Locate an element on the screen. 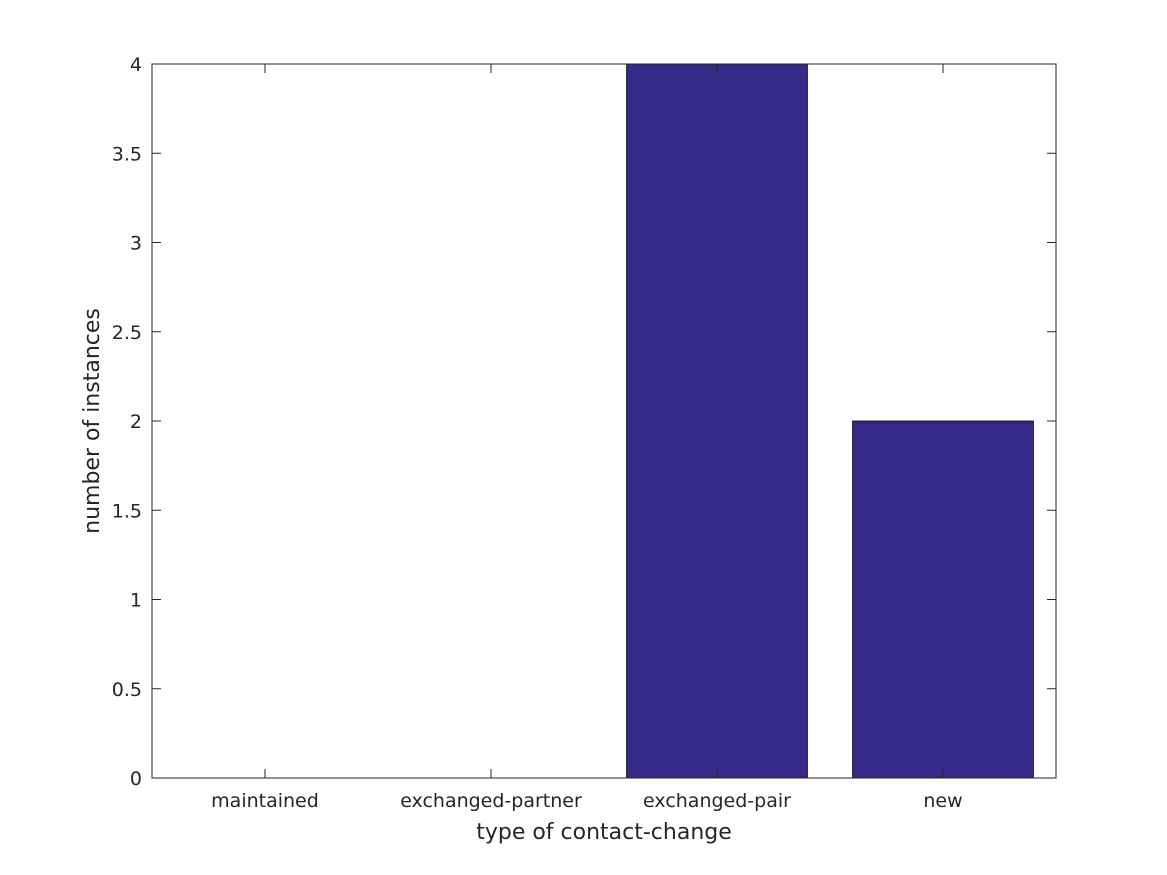  y-tick-label: 2.5 is located at coordinates (127, 333).